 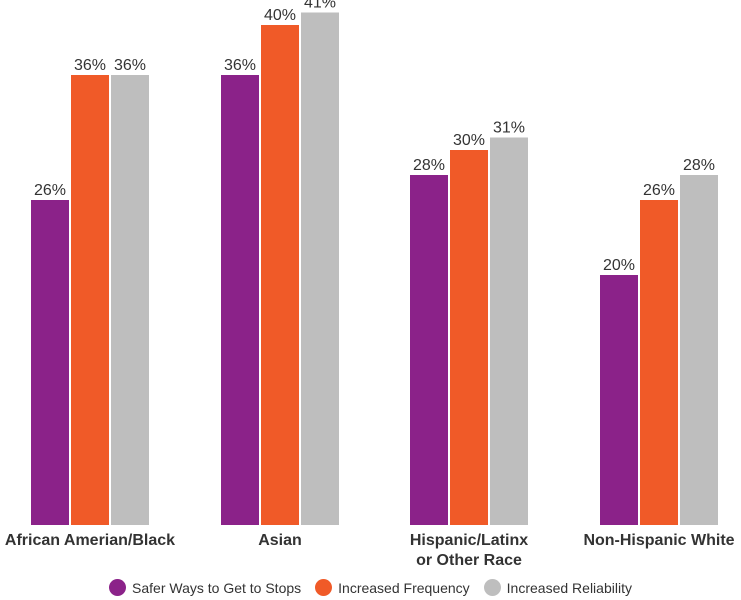 I want to click on legend-label-safer-ways: Safer Ways to Get to Stops, so click(x=217, y=587).